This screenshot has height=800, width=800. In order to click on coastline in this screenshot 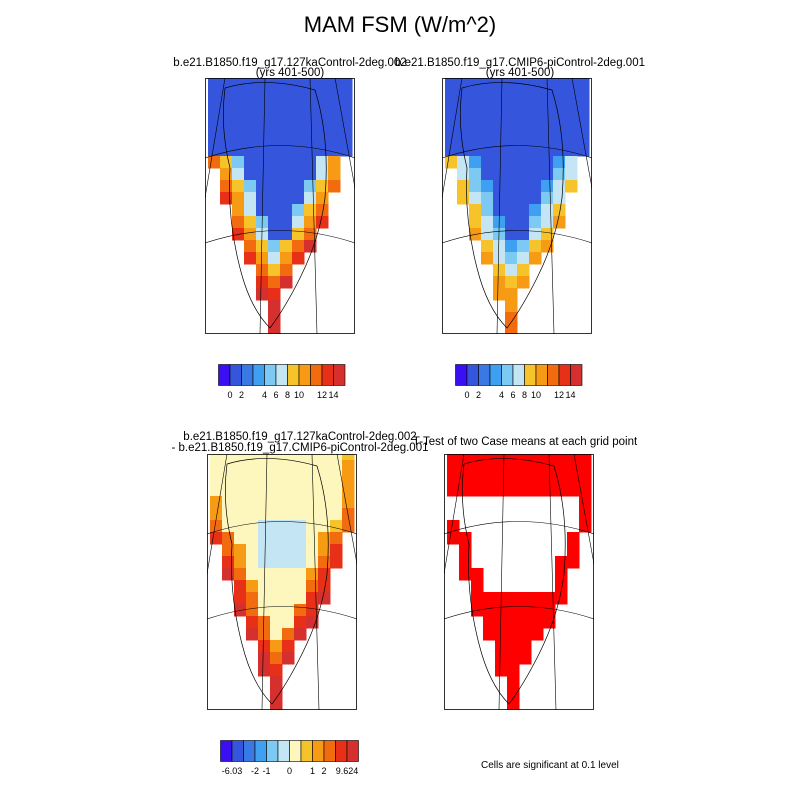, I will do `click(512, 205)`.